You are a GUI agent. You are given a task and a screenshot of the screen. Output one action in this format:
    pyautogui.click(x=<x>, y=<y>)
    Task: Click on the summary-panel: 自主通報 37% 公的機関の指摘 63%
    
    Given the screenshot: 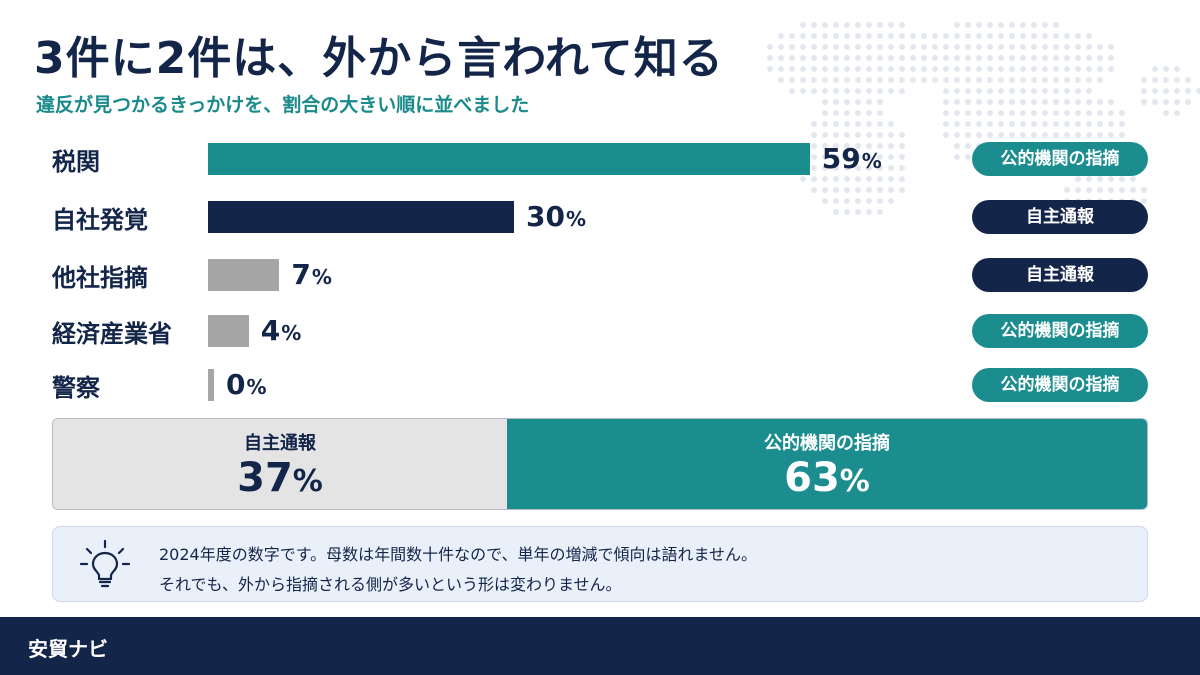 What is the action you would take?
    pyautogui.click(x=600, y=464)
    